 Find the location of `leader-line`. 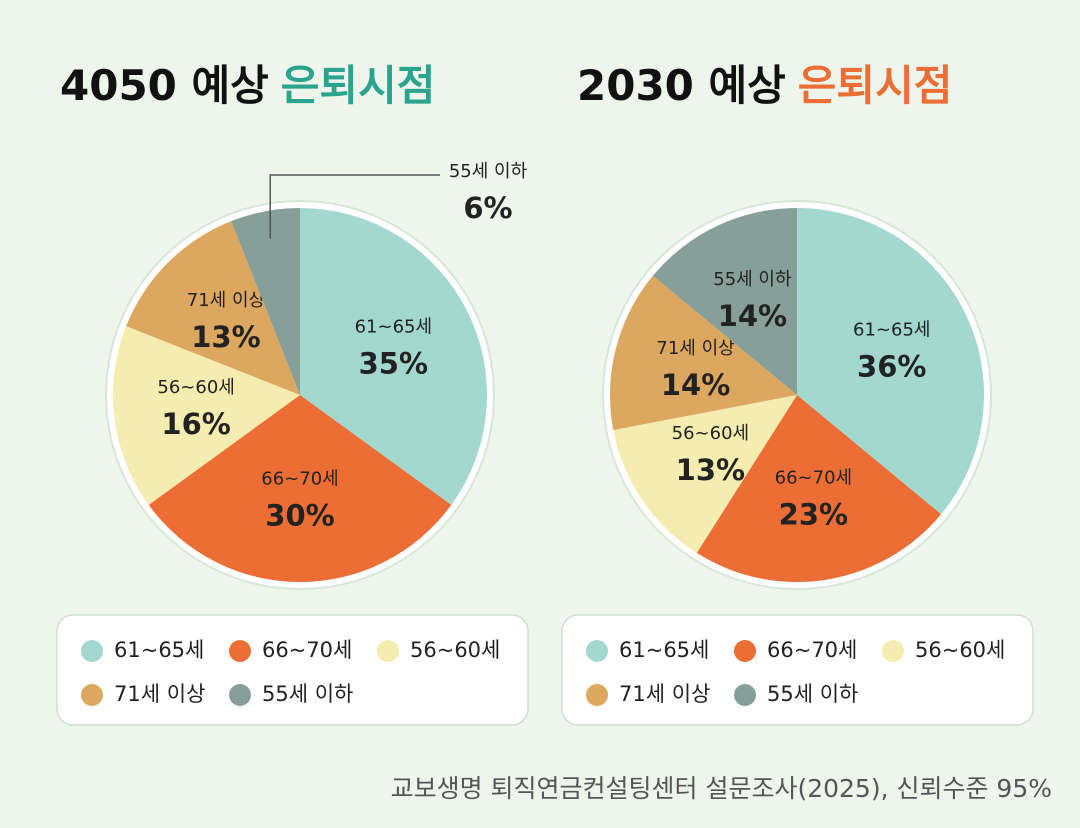

leader-line is located at coordinates (354, 206).